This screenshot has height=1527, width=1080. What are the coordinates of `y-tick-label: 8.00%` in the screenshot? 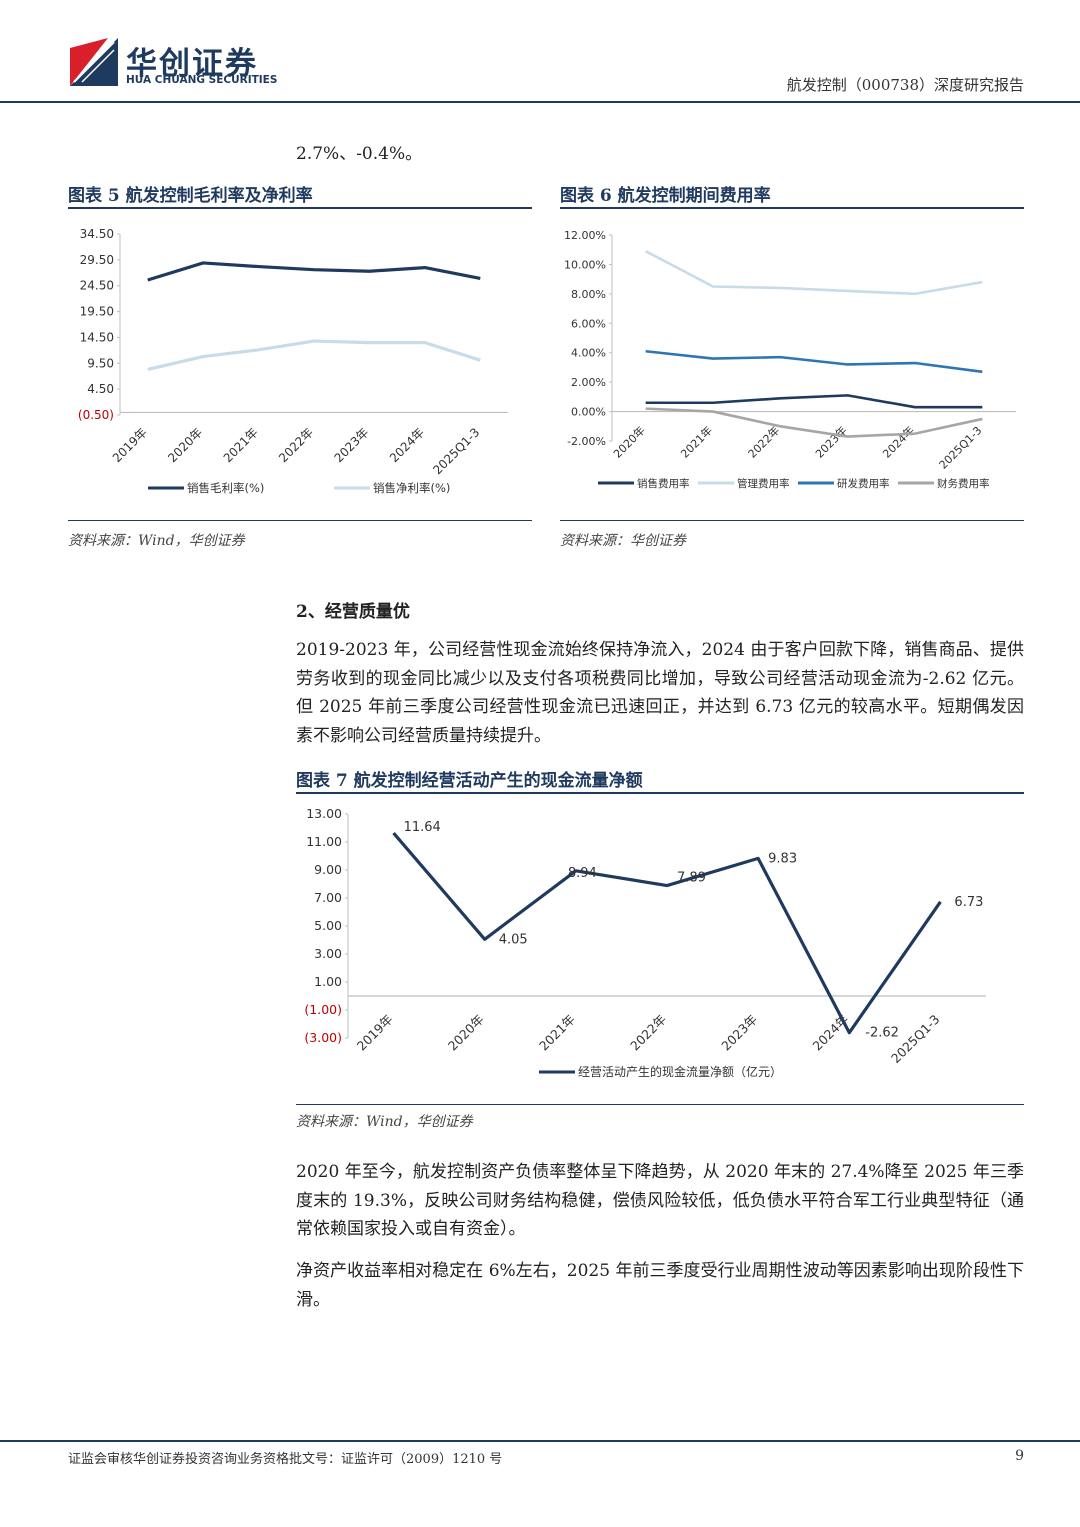 It's located at (588, 294).